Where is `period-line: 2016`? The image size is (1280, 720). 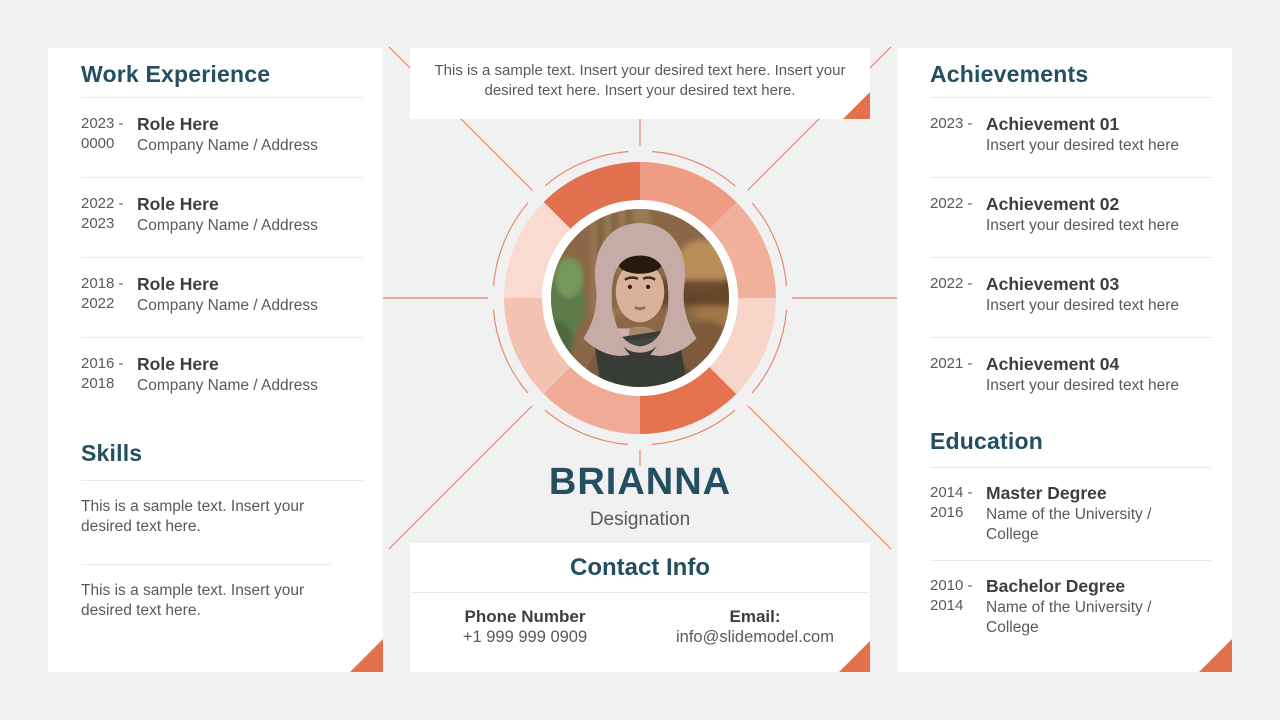
period-line: 2016 is located at coordinates (947, 512).